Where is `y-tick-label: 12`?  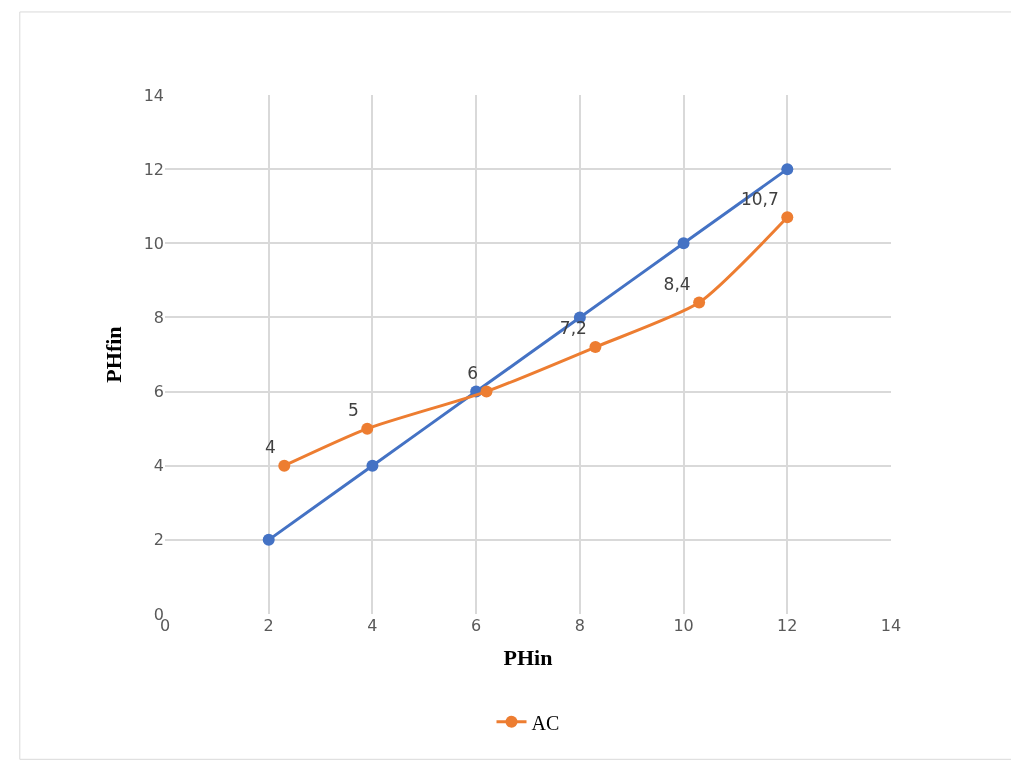 y-tick-label: 12 is located at coordinates (153, 169).